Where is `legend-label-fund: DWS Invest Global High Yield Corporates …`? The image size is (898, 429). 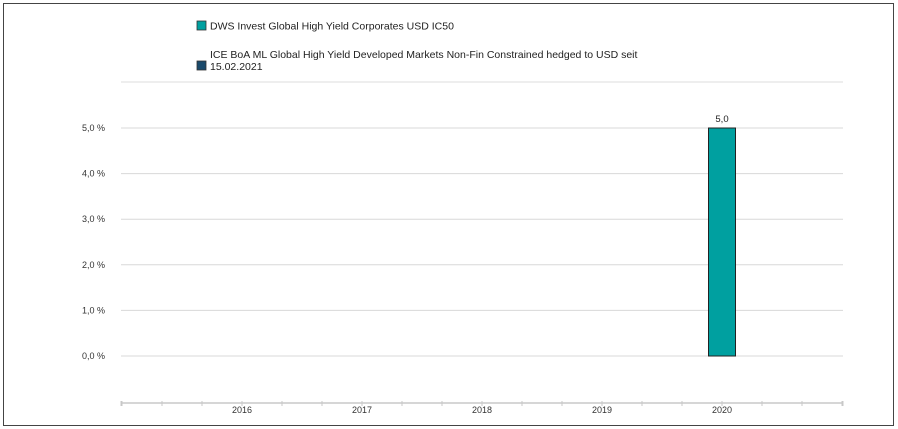 legend-label-fund: DWS Invest Global High Yield Corporates … is located at coordinates (332, 27).